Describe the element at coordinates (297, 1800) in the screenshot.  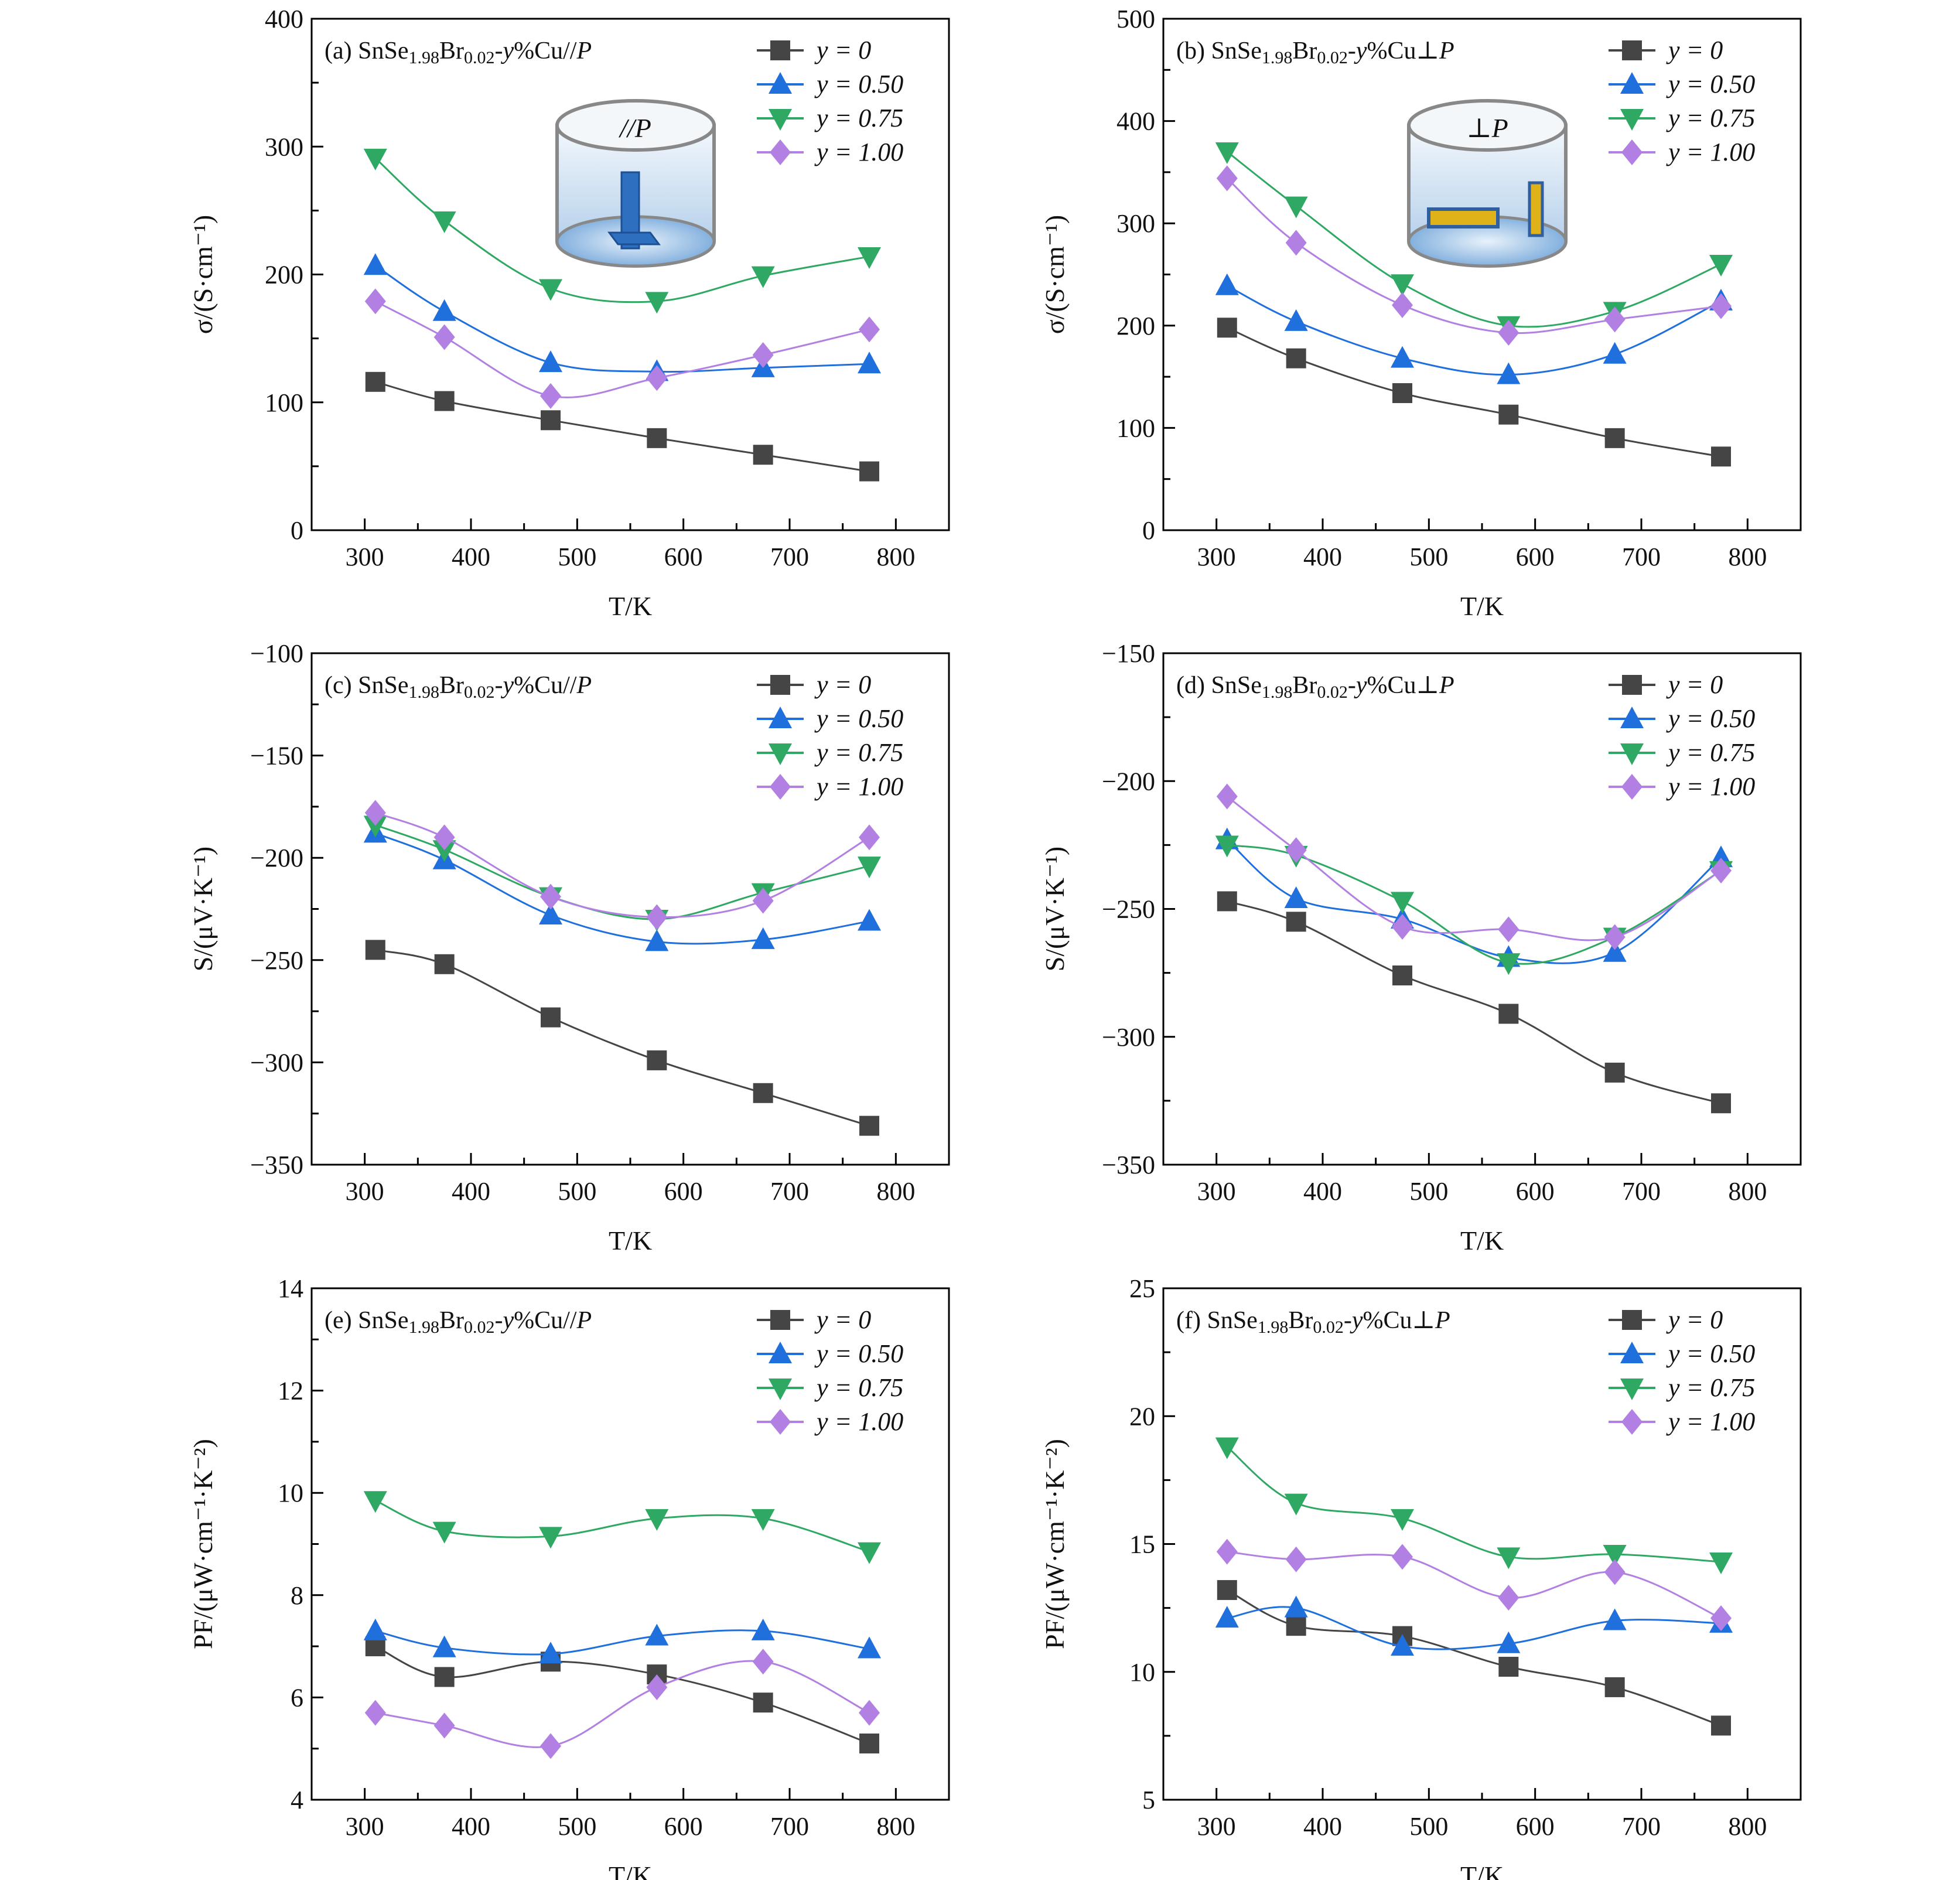
I see `y-tick-label: 4` at that location.